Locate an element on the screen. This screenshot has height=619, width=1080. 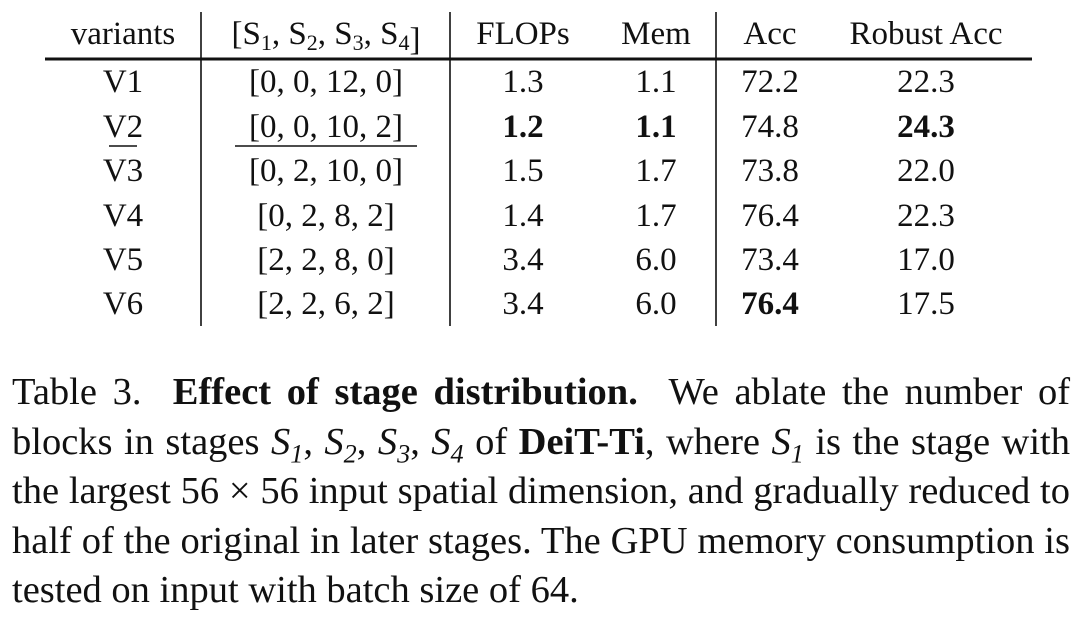
cell-variants: V1 is located at coordinates (123, 82).